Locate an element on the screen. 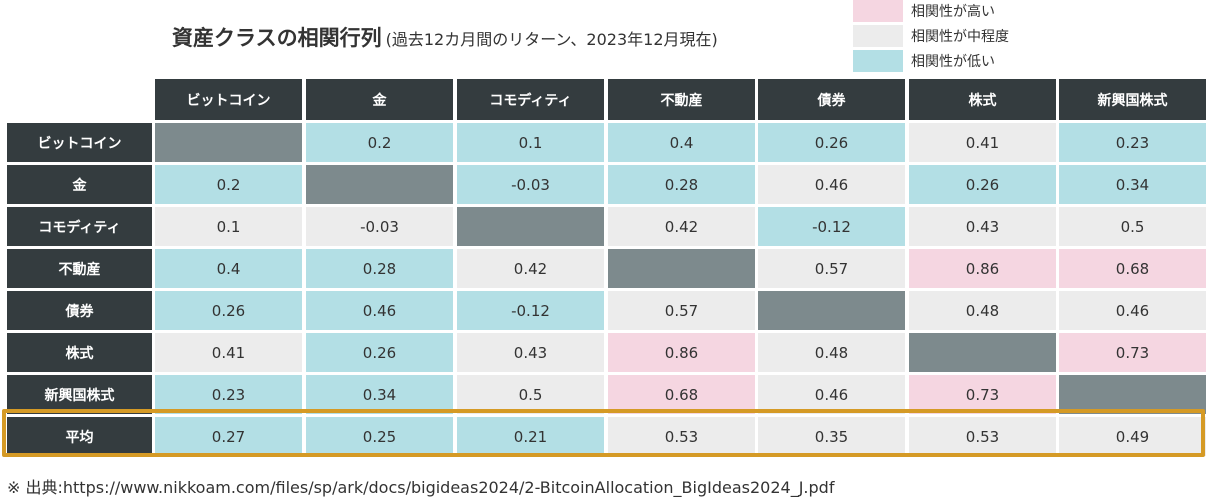 This screenshot has width=1207, height=501. legend-label-medium: 相関性が中程度 is located at coordinates (960, 37).